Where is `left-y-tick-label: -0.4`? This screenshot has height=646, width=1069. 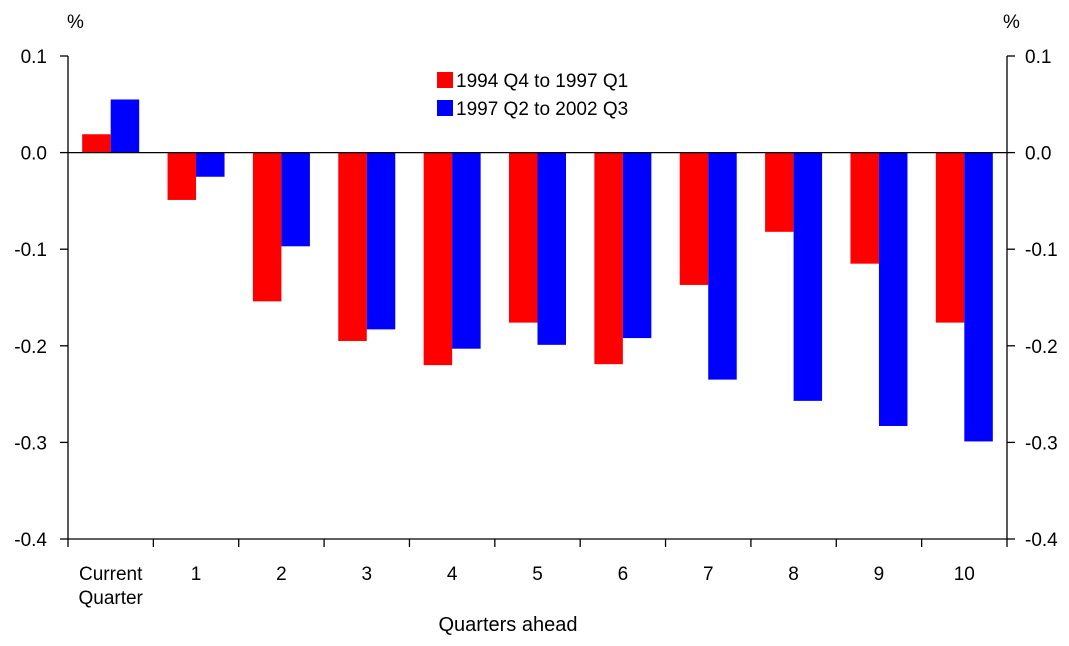
left-y-tick-label: -0.4 is located at coordinates (30, 540).